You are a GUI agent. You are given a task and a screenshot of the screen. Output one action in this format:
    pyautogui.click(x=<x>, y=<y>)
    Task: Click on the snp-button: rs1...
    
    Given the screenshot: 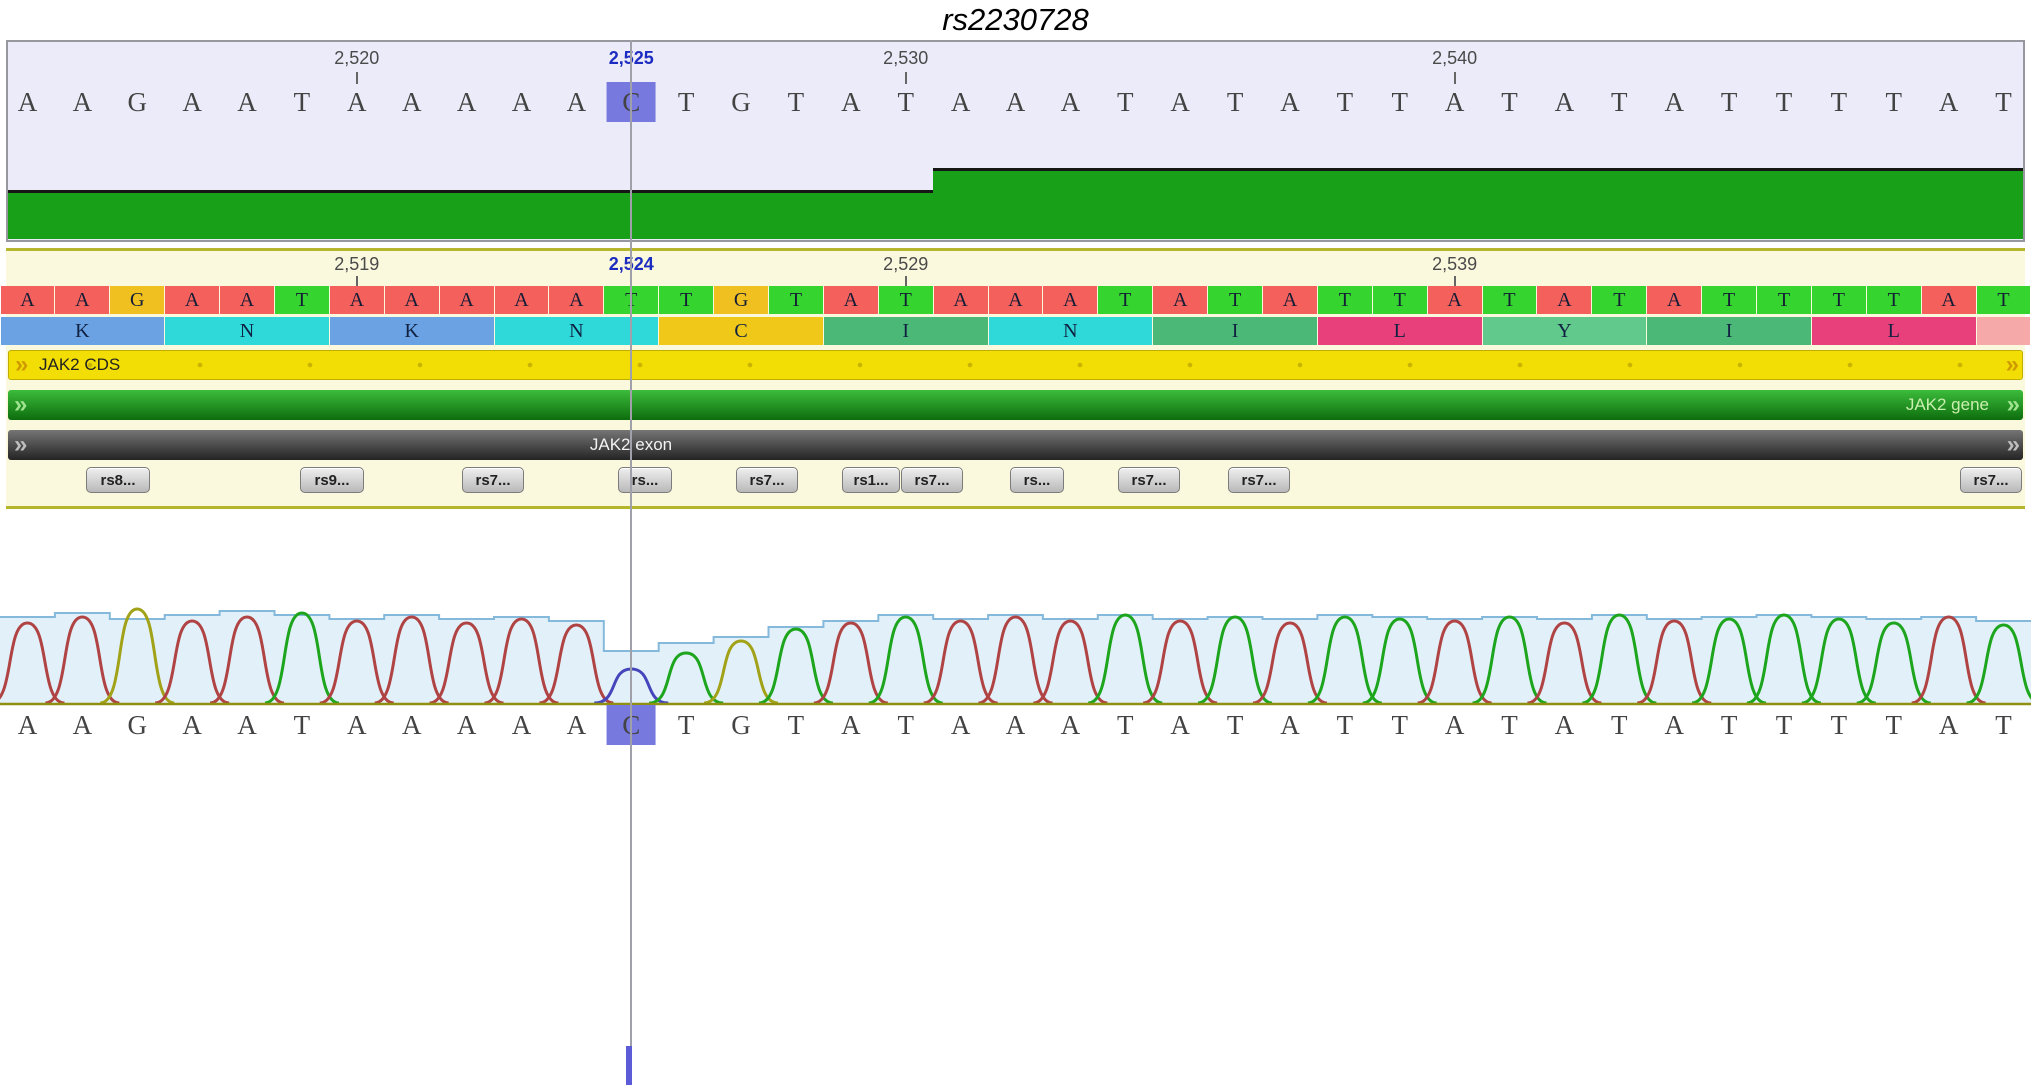 What is the action you would take?
    pyautogui.click(x=871, y=480)
    